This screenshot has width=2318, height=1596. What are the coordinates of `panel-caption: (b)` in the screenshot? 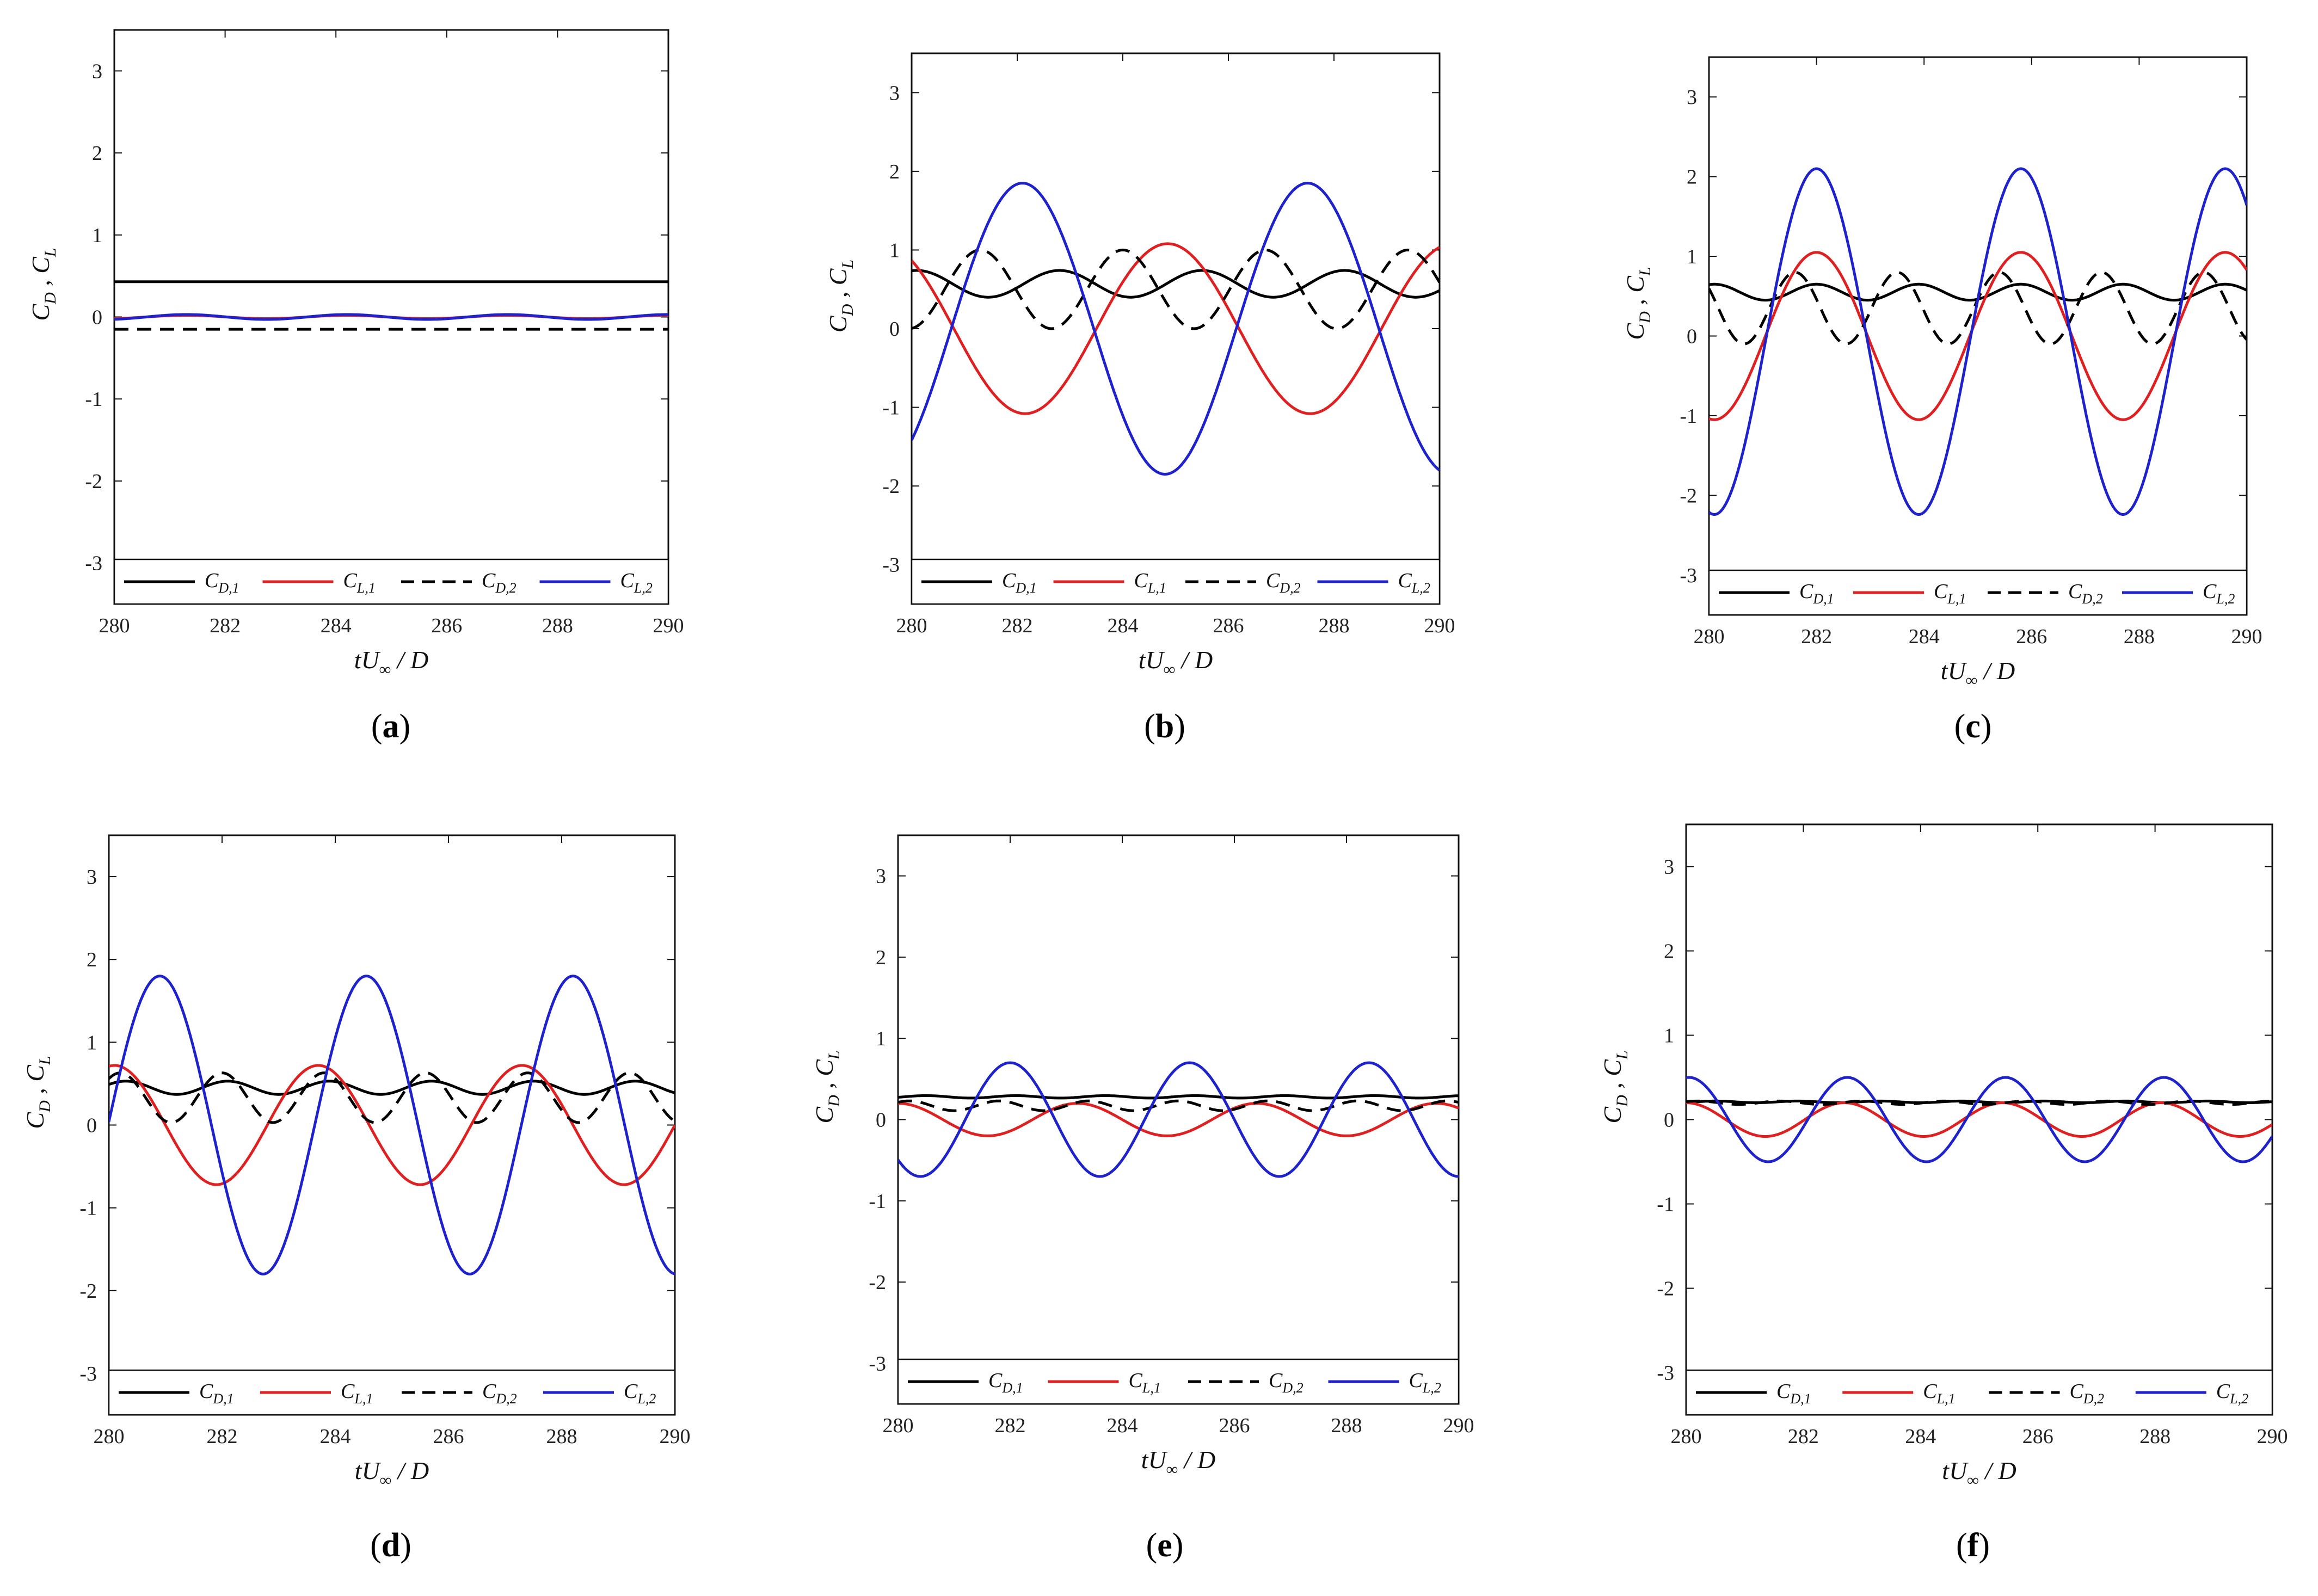 It's located at (1164, 726).